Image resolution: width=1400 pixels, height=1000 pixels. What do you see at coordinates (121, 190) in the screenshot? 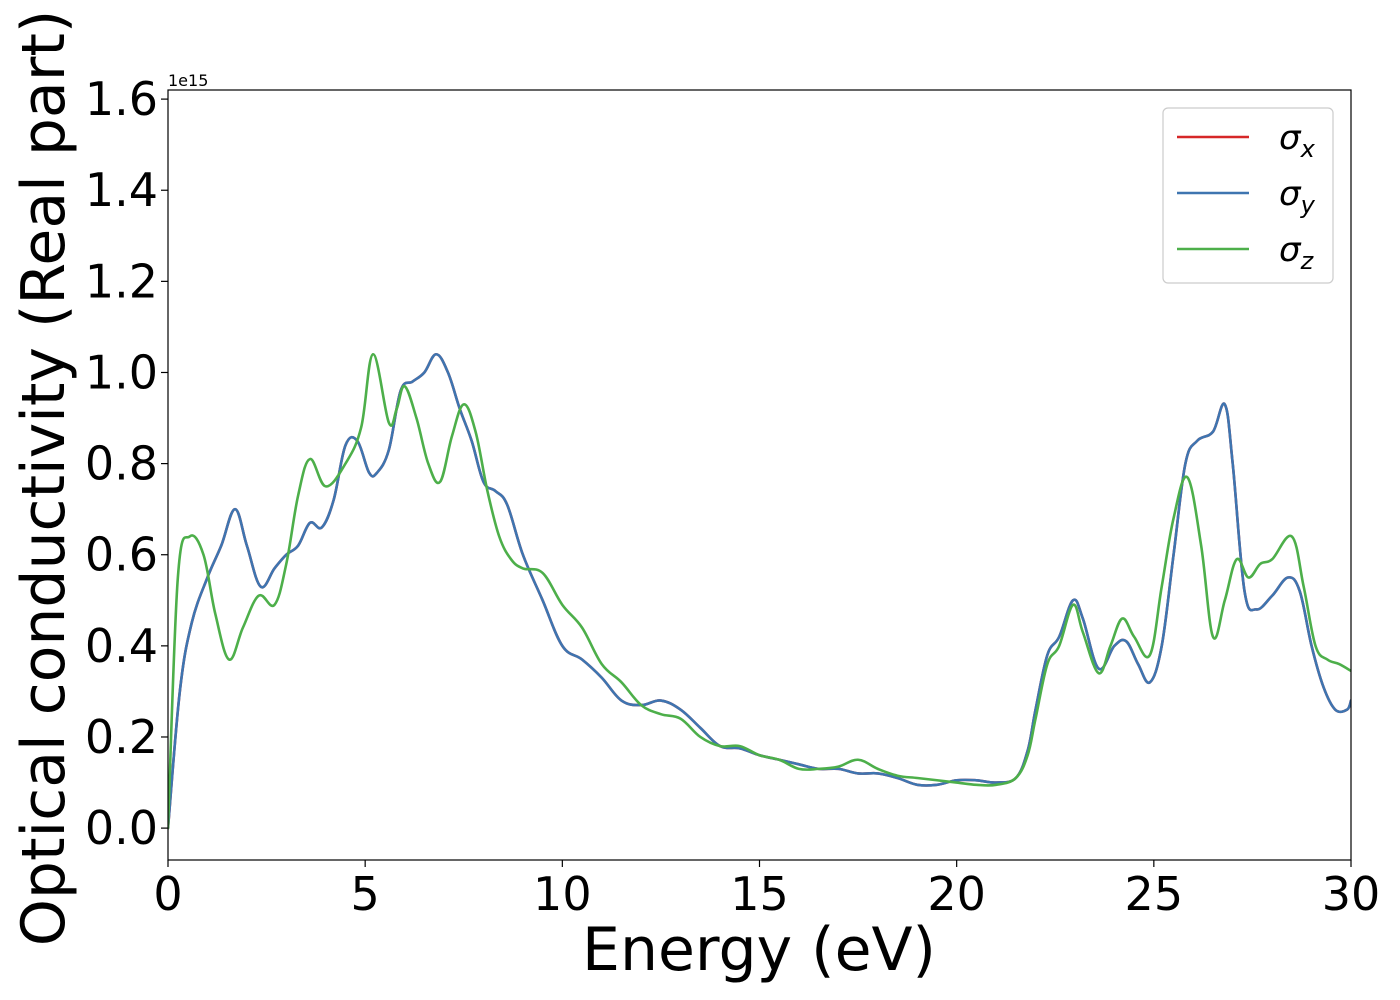
I see `y-tick-label: 1.4` at bounding box center [121, 190].